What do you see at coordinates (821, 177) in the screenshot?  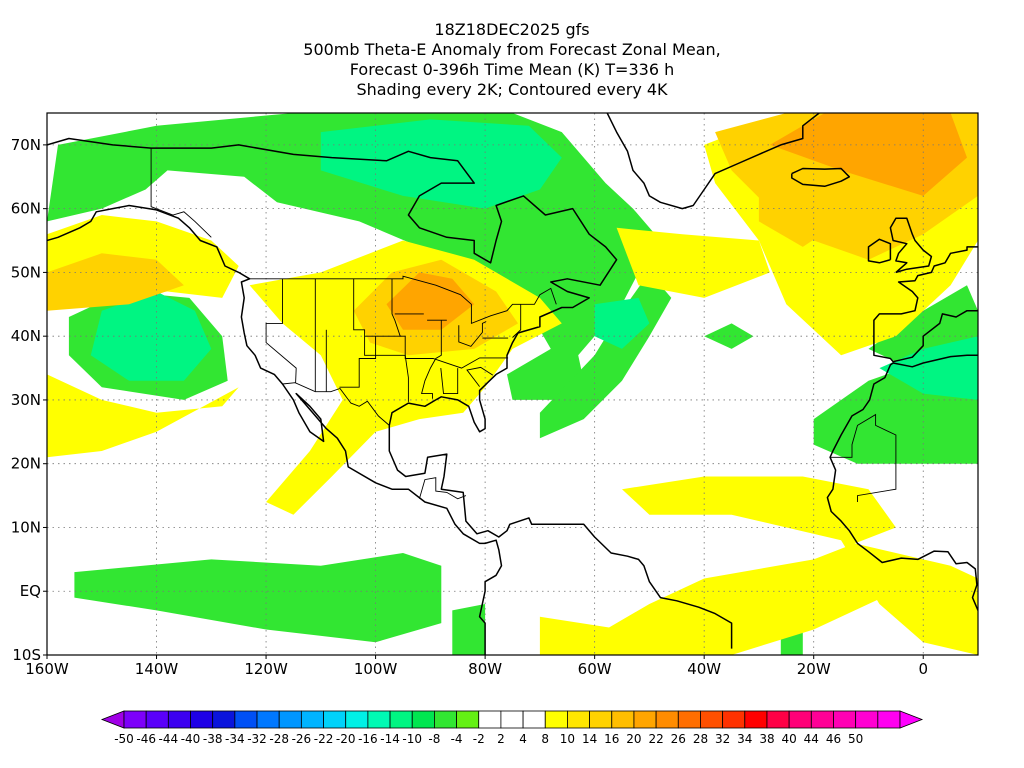 I see `iceland` at bounding box center [821, 177].